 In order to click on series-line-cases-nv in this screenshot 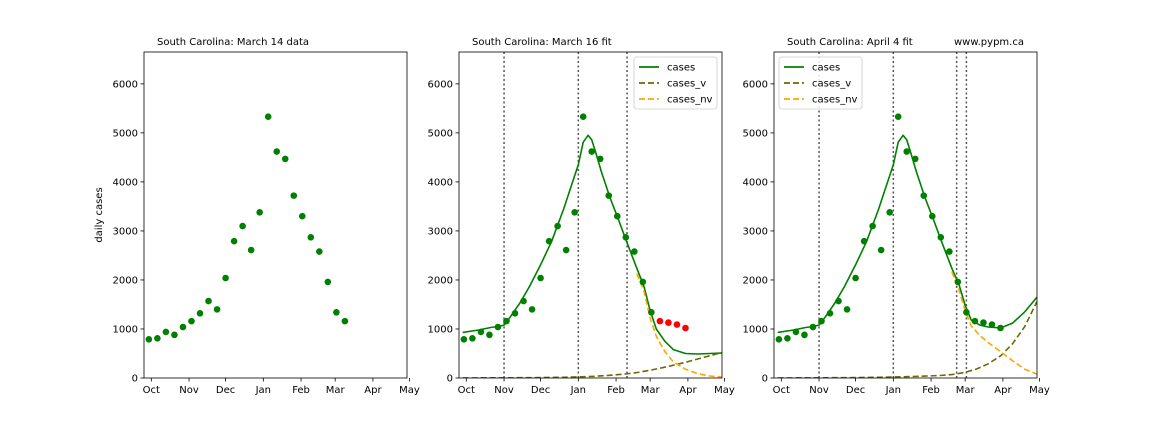, I will do `click(994, 323)`.